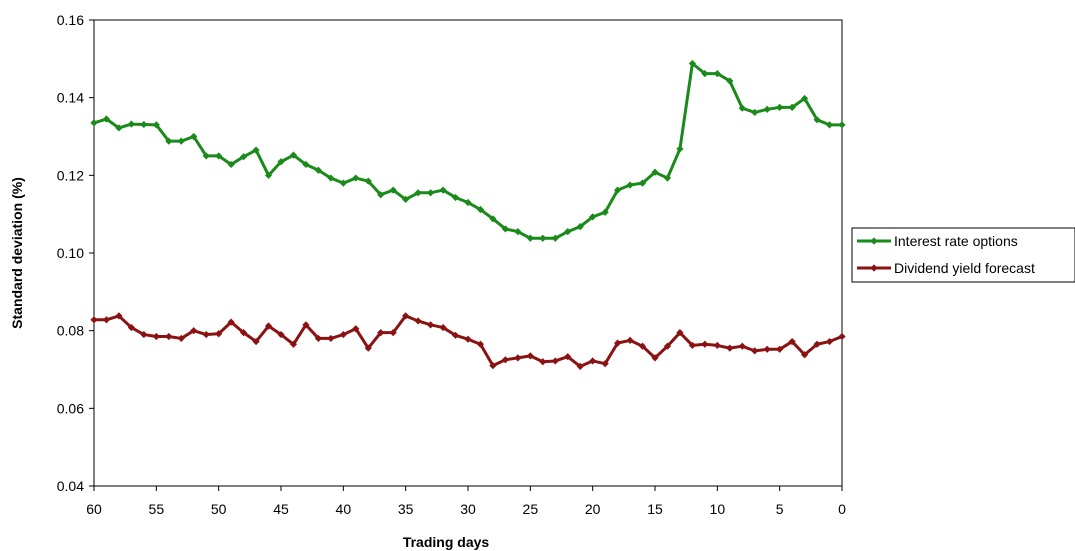  What do you see at coordinates (780, 509) in the screenshot?
I see `x-tick-label: 5` at bounding box center [780, 509].